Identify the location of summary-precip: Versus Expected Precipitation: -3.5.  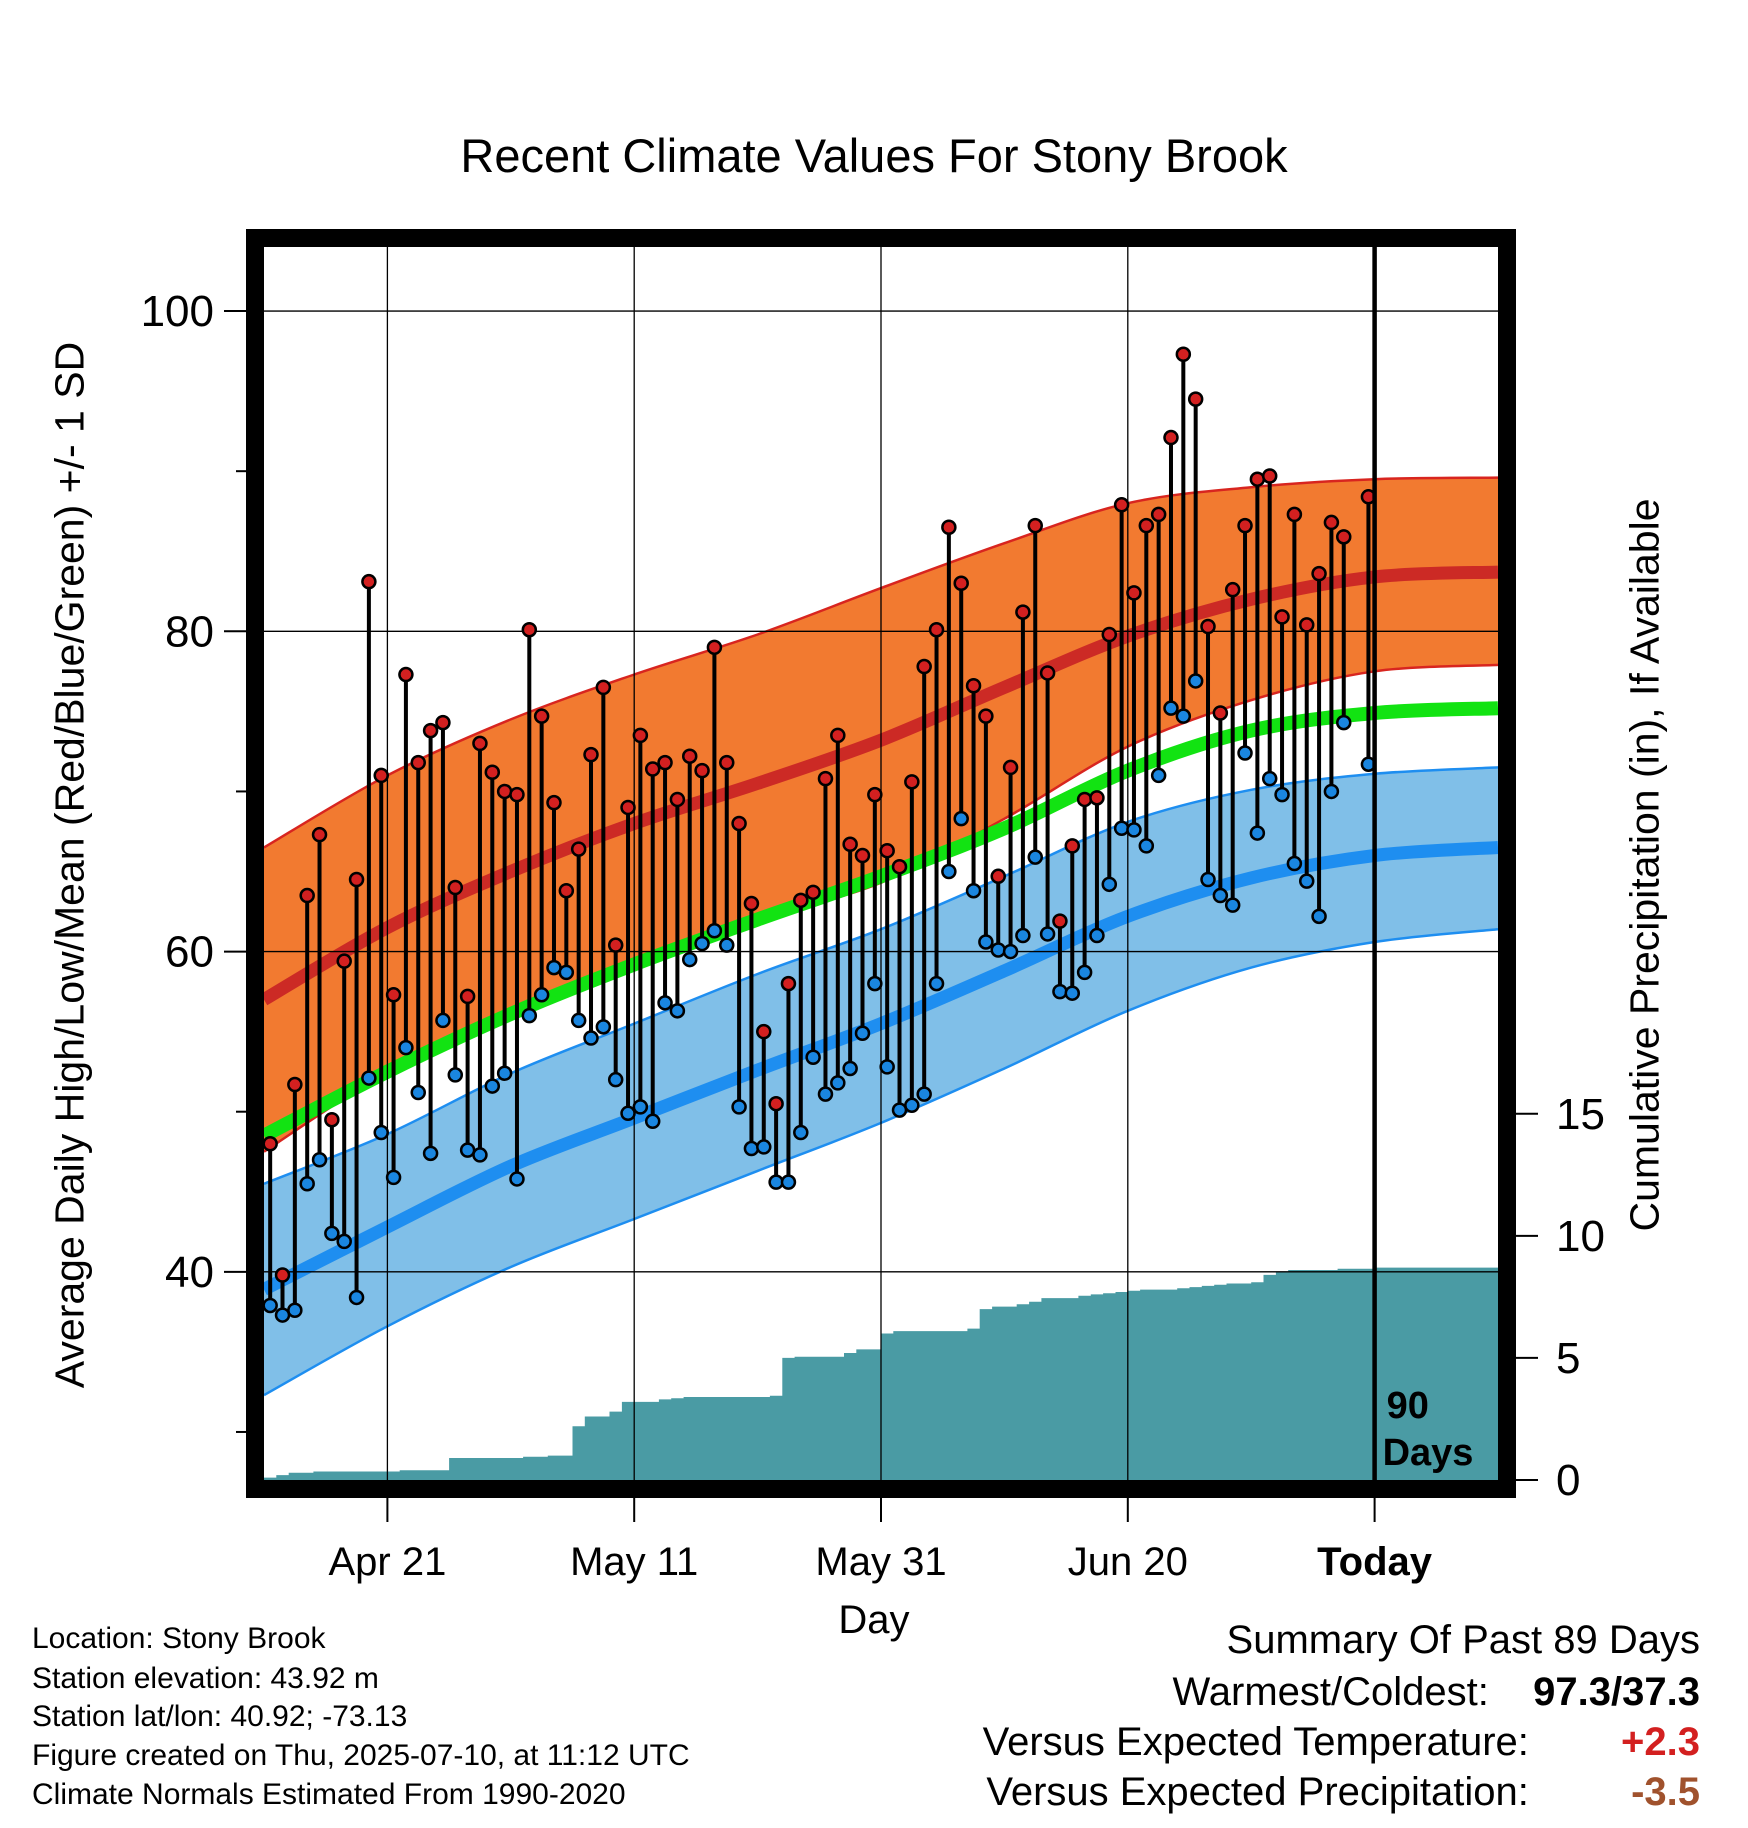
(1343, 1792).